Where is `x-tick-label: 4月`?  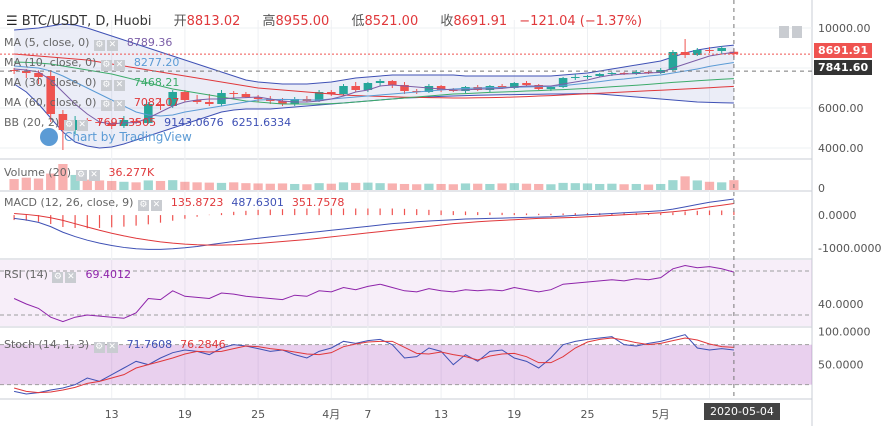
x-tick-label: 4月 is located at coordinates (331, 414).